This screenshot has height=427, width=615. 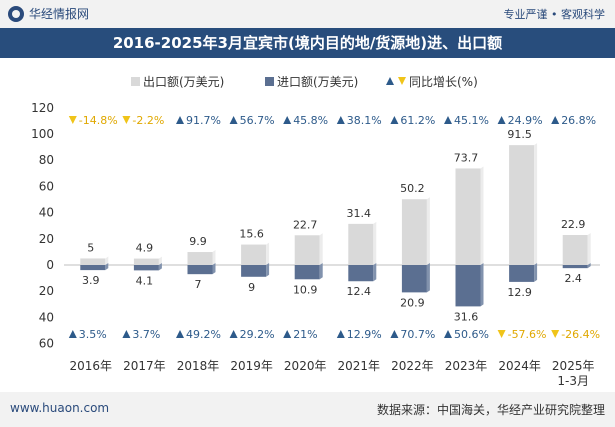 I want to click on export-growth-label: 56.7%, so click(x=257, y=120).